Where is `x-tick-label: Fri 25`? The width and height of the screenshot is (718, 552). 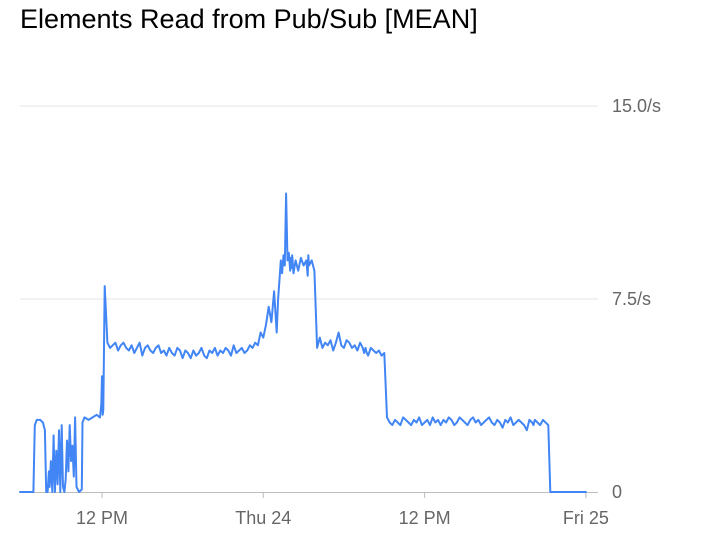 x-tick-label: Fri 25 is located at coordinates (586, 518).